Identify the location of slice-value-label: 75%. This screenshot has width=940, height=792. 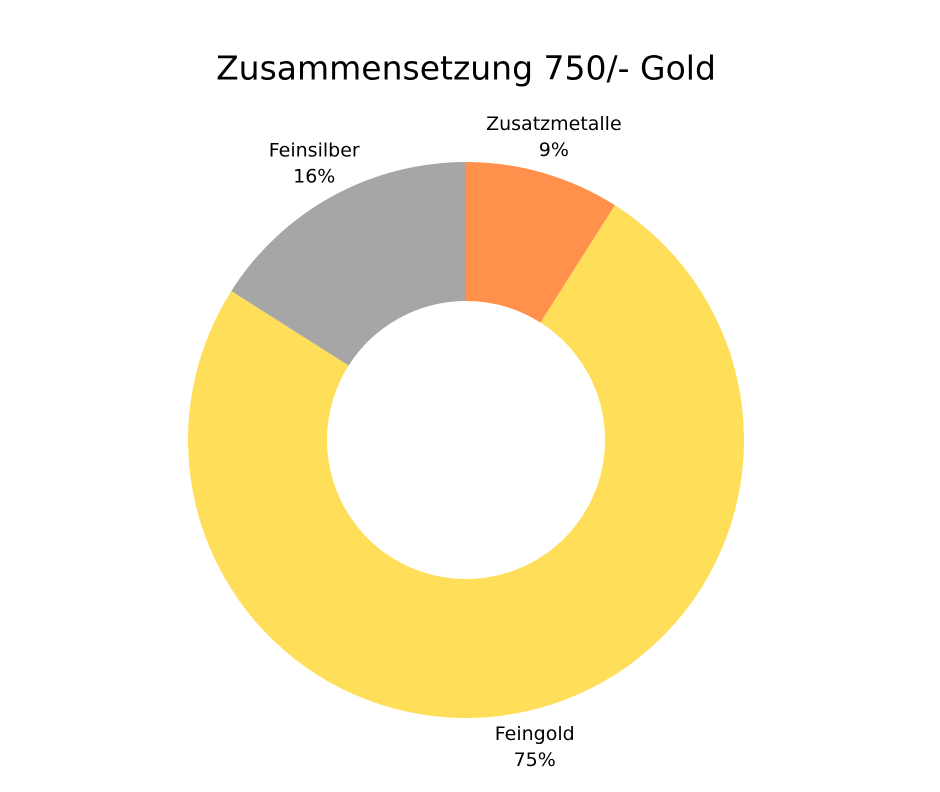
(535, 760).